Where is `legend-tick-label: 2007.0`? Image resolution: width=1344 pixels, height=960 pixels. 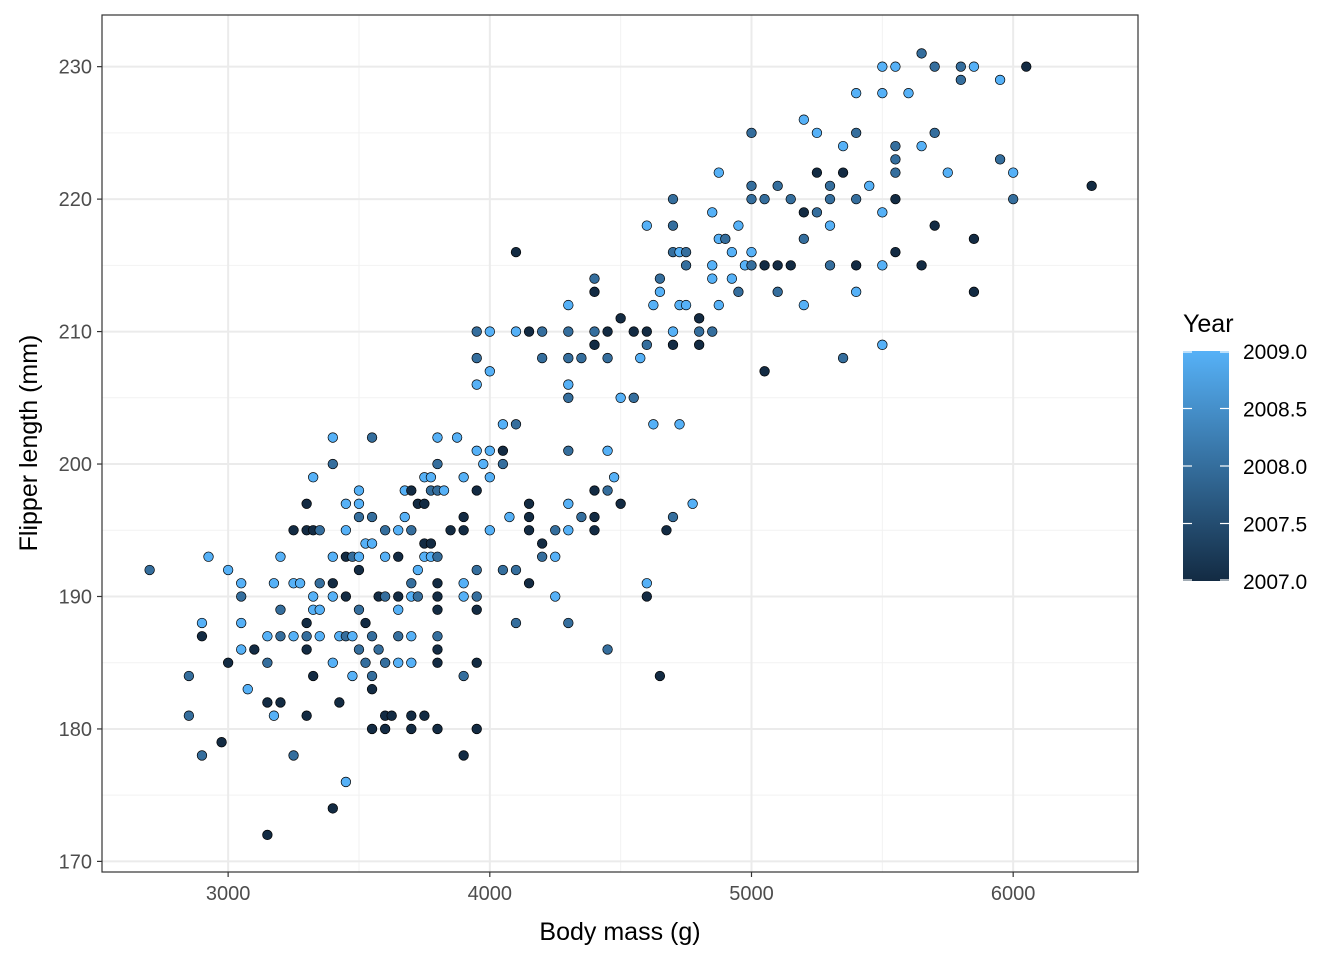 legend-tick-label: 2007.0 is located at coordinates (1275, 582).